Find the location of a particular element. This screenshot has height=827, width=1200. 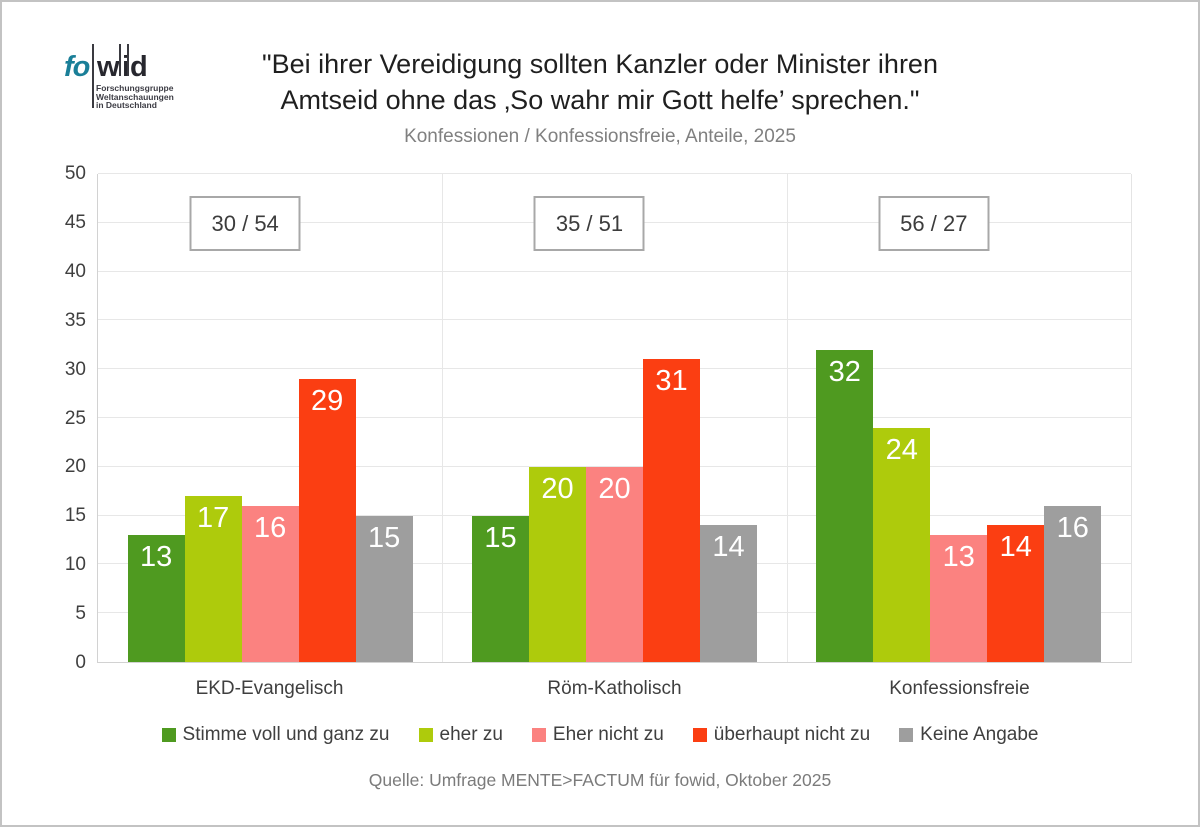

legend-item: Keine Angabe is located at coordinates (968, 735).